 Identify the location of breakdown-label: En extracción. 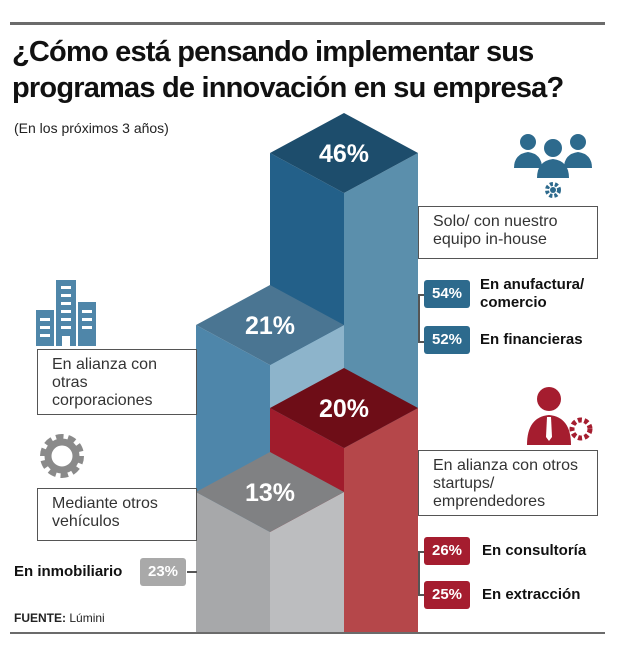
(531, 594).